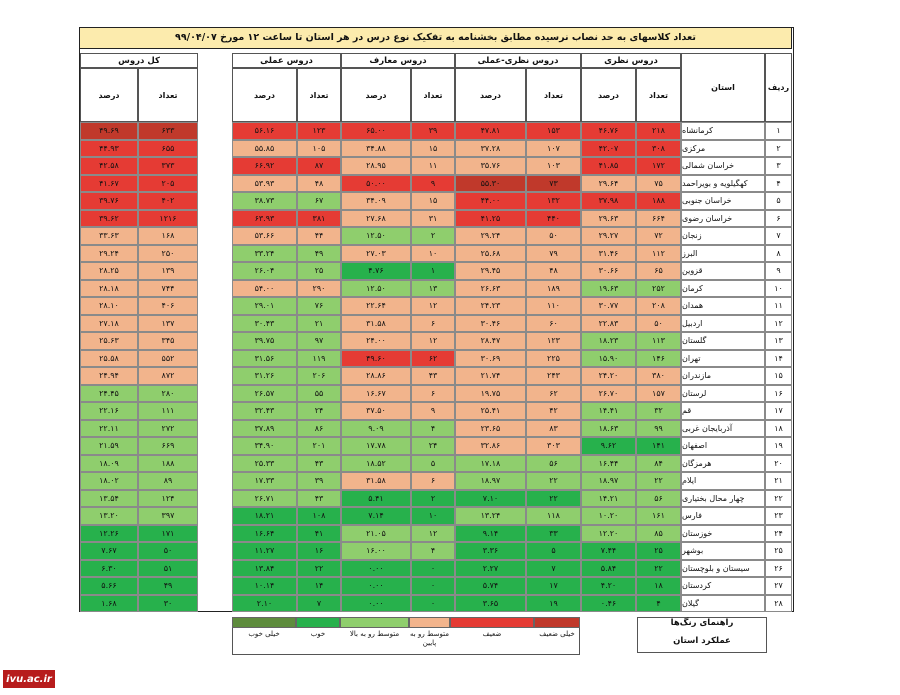 The width and height of the screenshot is (900, 695). What do you see at coordinates (168, 183) in the screenshot?
I see `total-count: ۲۰۵` at bounding box center [168, 183].